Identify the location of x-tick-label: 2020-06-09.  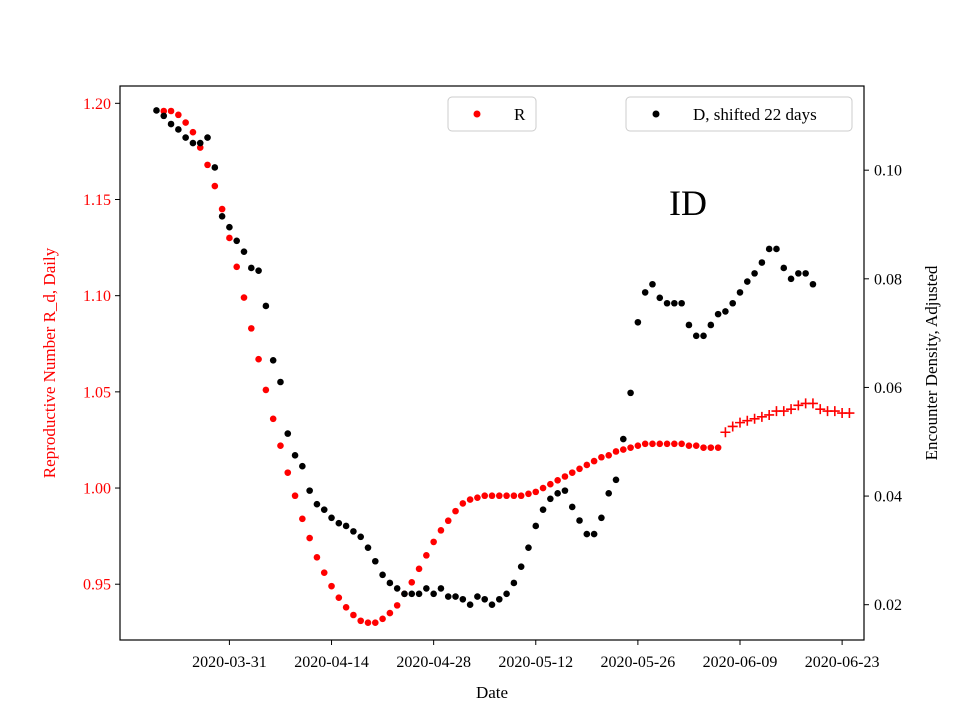
(740, 662).